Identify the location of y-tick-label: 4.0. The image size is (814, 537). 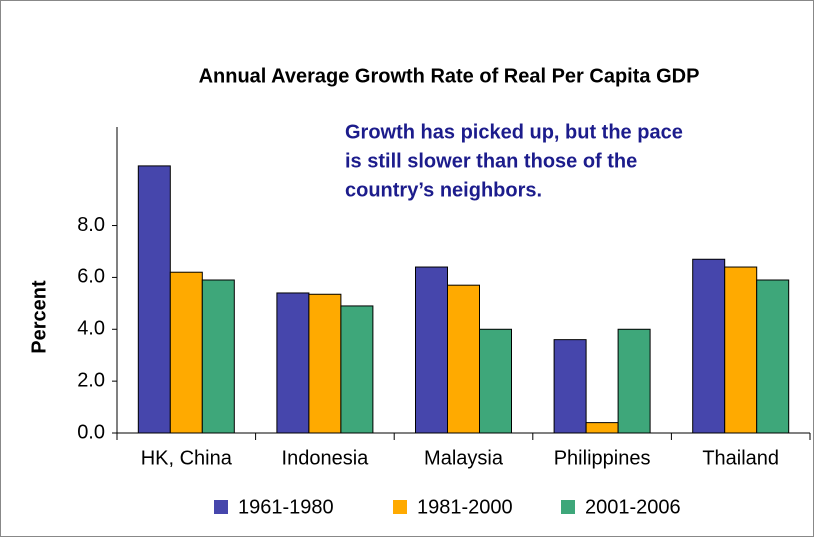
(91, 329).